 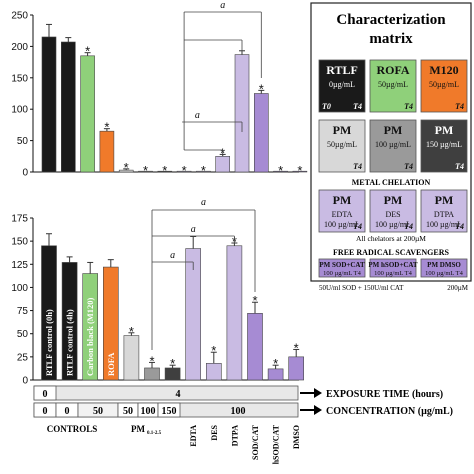 I want to click on y-tick-label: 250, so click(x=19, y=16).